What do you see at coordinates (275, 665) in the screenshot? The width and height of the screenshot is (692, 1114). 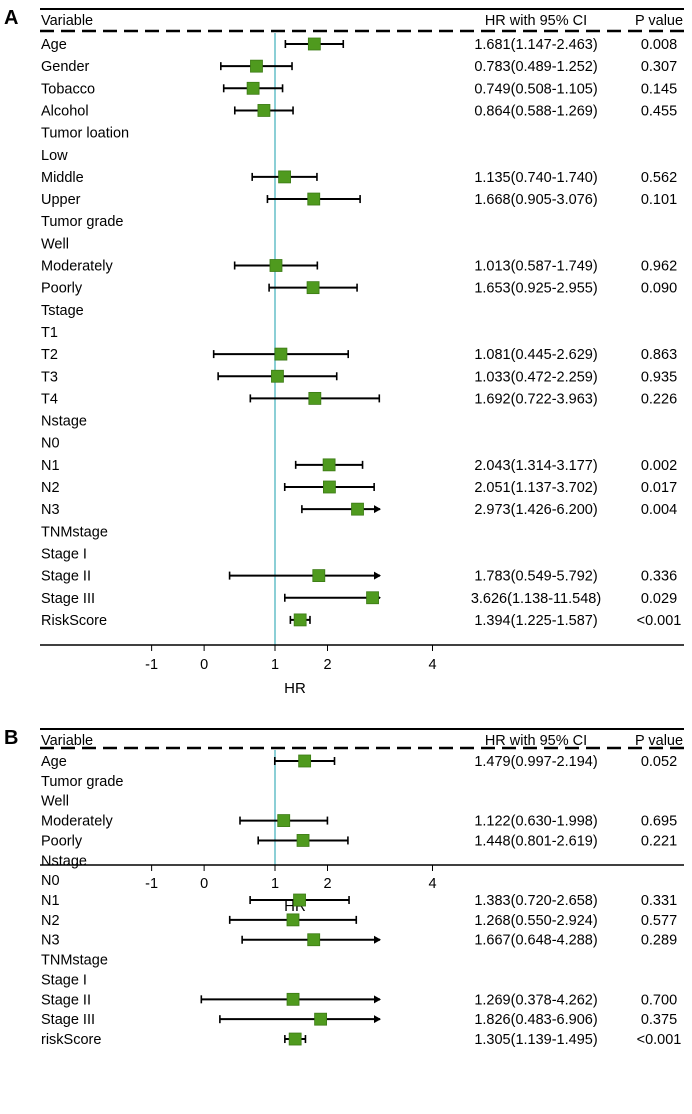 I see `axis-tick-label: 1` at bounding box center [275, 665].